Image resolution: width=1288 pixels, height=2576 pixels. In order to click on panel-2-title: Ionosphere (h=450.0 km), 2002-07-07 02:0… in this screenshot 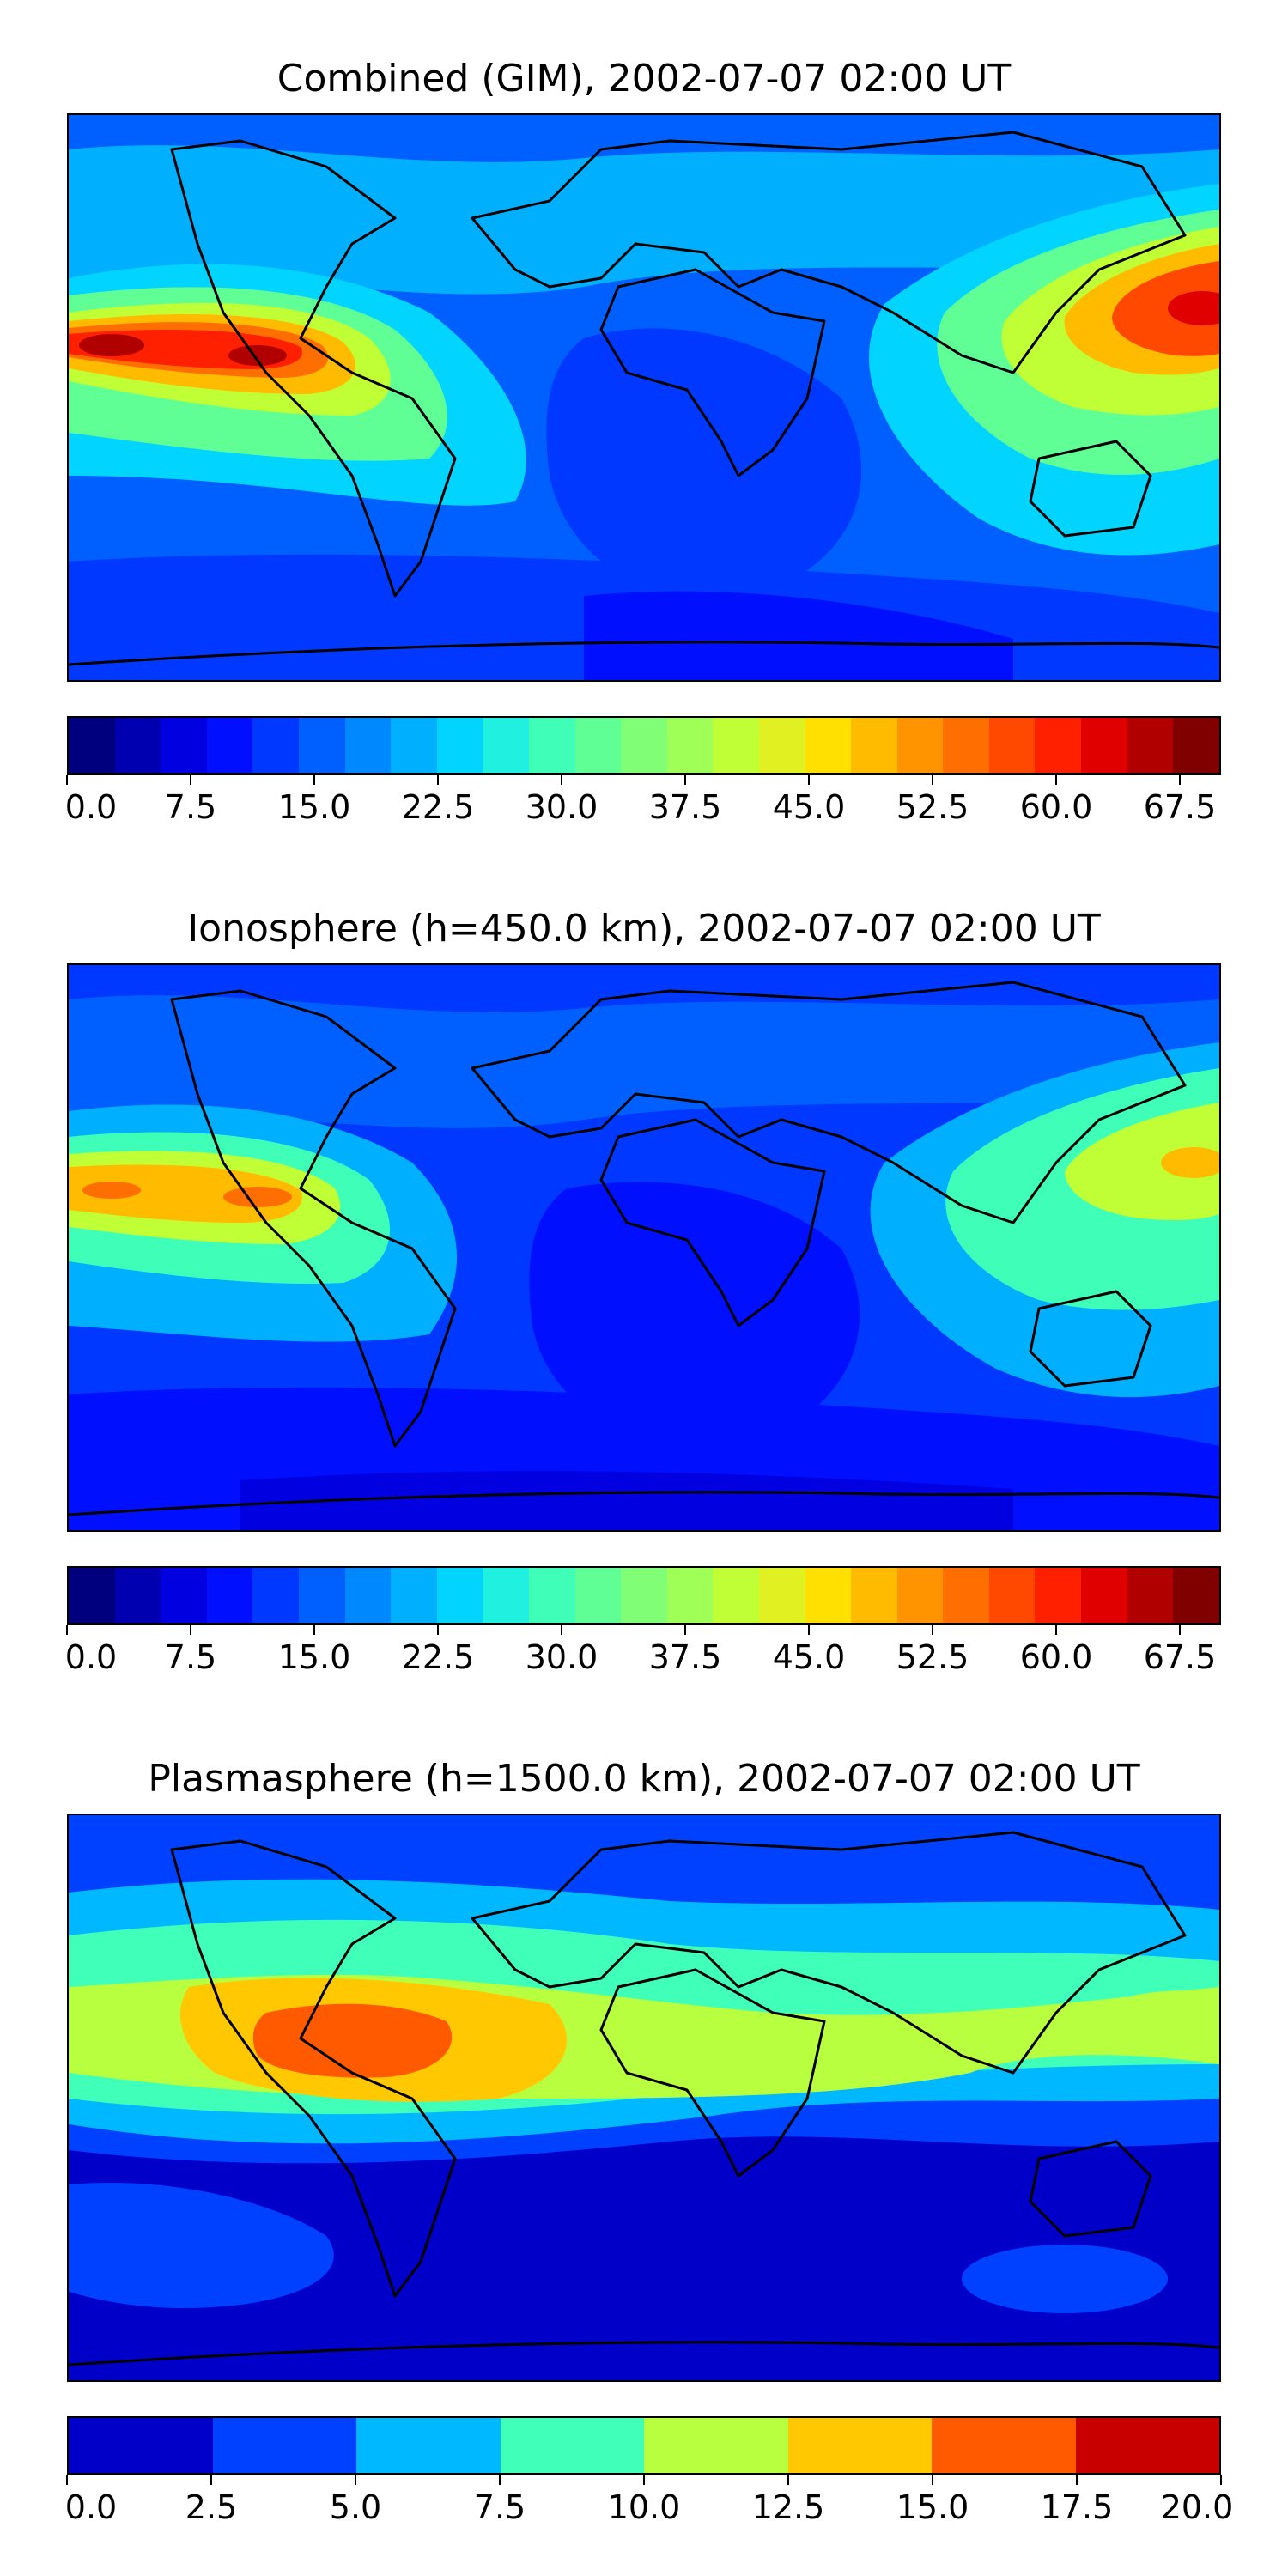, I will do `click(644, 929)`.